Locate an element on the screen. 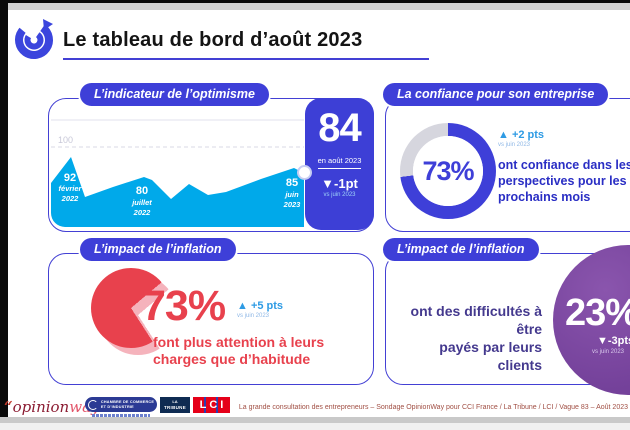 This screenshot has height=430, width=630. panel-title-inflation-payments: L’impact de l’inflation is located at coordinates (461, 249).